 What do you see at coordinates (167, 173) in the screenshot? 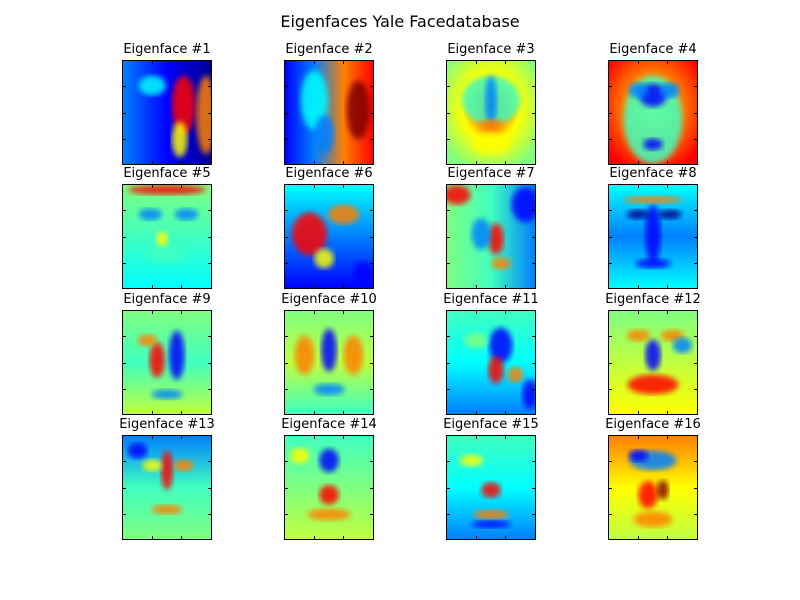
I see `panel-title: Eigenface #5` at bounding box center [167, 173].